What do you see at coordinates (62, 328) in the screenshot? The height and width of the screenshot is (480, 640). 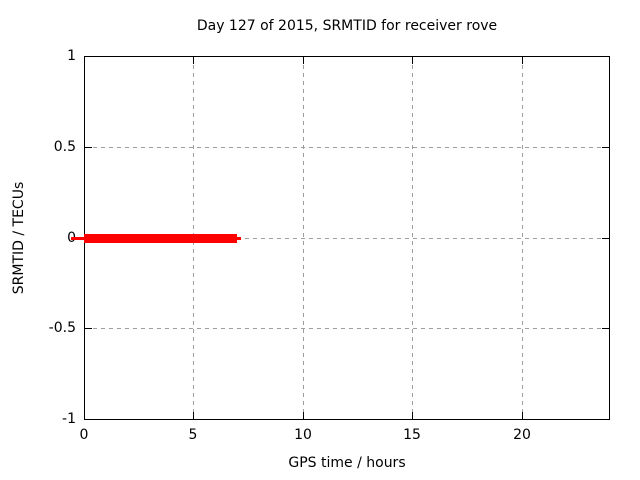 I see `y-tick-label: -0.5` at bounding box center [62, 328].